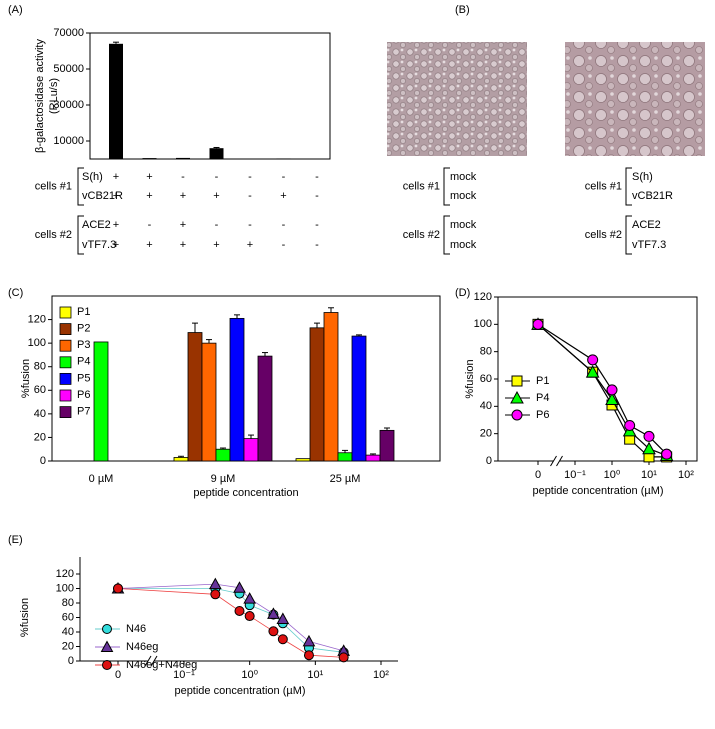 This screenshot has width=715, height=729. I want to click on legend-label: N46eg, so click(142, 647).